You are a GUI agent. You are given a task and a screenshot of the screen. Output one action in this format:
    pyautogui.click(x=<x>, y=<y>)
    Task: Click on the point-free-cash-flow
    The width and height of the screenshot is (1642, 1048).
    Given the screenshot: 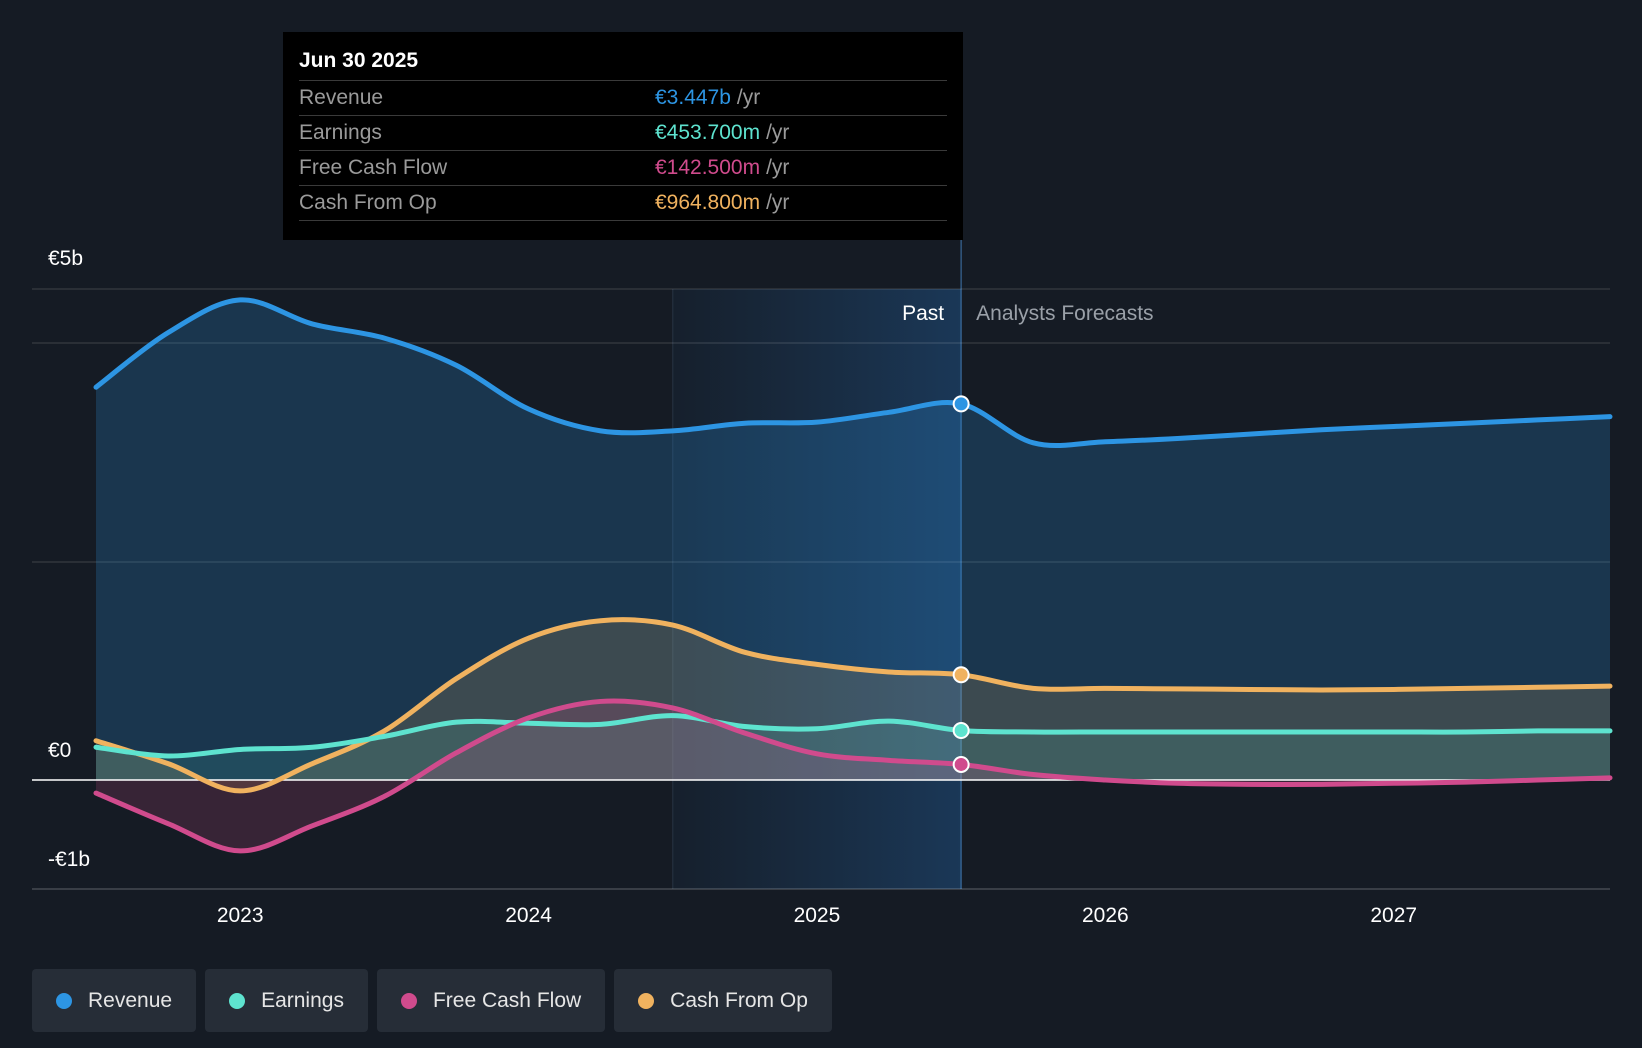 What is the action you would take?
    pyautogui.click(x=961, y=764)
    